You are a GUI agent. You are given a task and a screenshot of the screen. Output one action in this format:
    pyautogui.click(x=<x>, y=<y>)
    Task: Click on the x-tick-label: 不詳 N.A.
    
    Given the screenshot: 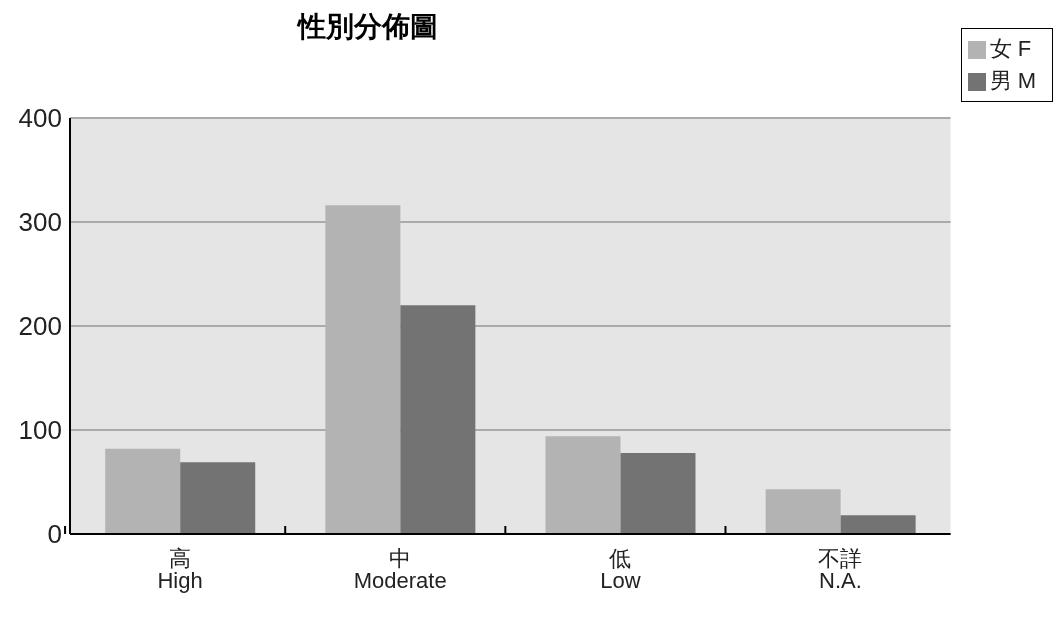 What is the action you would take?
    pyautogui.click(x=840, y=569)
    